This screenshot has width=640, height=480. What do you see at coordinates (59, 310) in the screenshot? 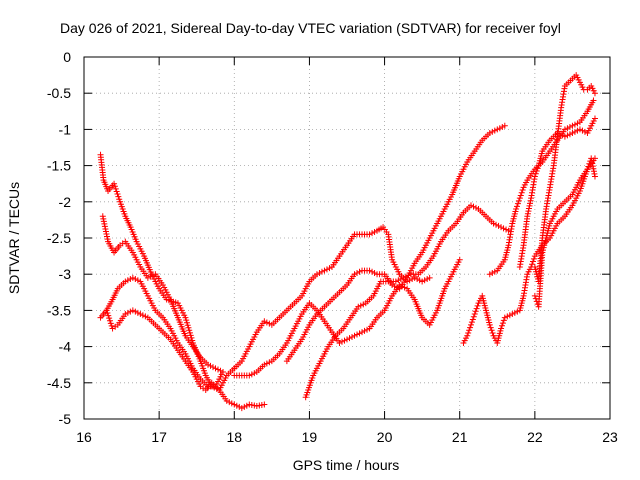
I see `y-tick-label: -3.5` at bounding box center [59, 310].